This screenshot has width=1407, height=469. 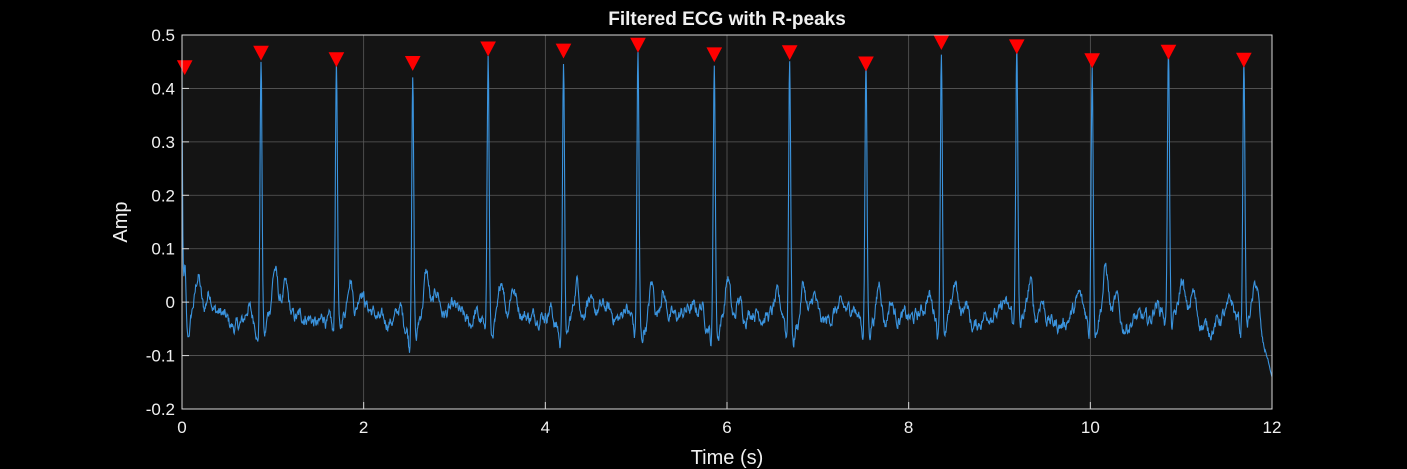 I want to click on y-tick-label: 0.4, so click(x=163, y=88).